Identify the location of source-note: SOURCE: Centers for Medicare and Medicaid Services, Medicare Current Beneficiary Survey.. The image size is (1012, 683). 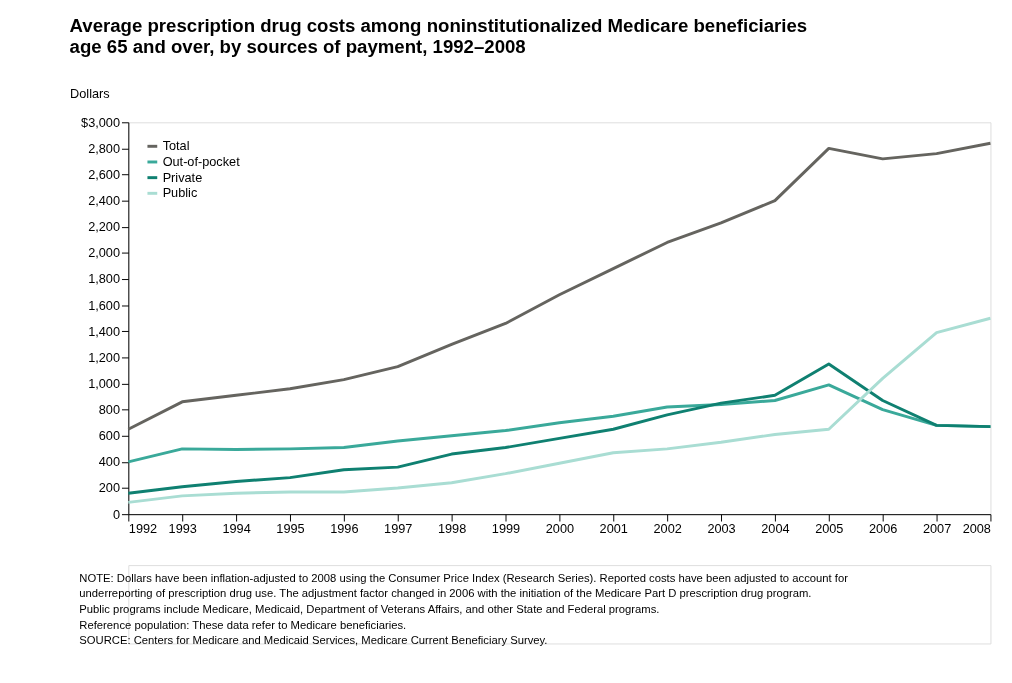
(313, 640).